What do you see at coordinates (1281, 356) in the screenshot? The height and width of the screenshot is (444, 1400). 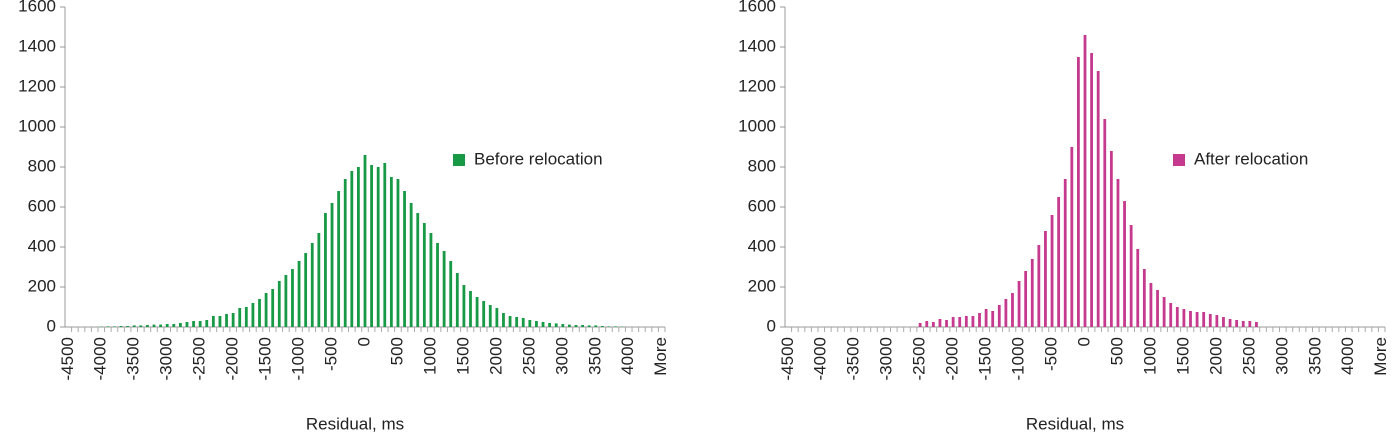 I see `x-tick-label: 3000` at bounding box center [1281, 356].